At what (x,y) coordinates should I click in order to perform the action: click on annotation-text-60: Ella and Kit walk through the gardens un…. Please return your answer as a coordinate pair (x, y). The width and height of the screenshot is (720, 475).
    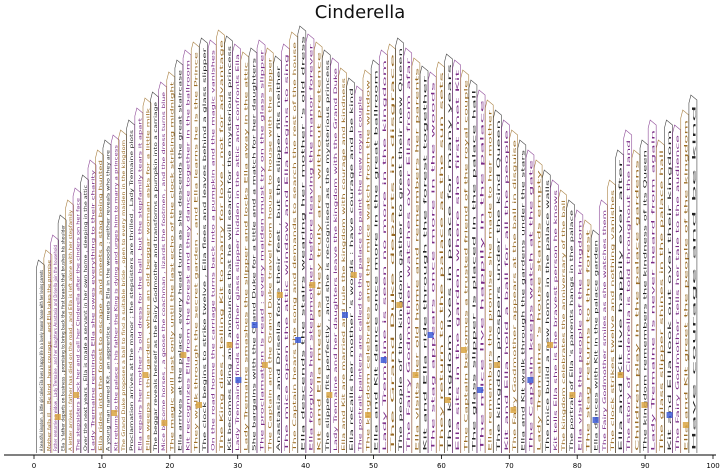
    Looking at the image, I should click on (523, 300).